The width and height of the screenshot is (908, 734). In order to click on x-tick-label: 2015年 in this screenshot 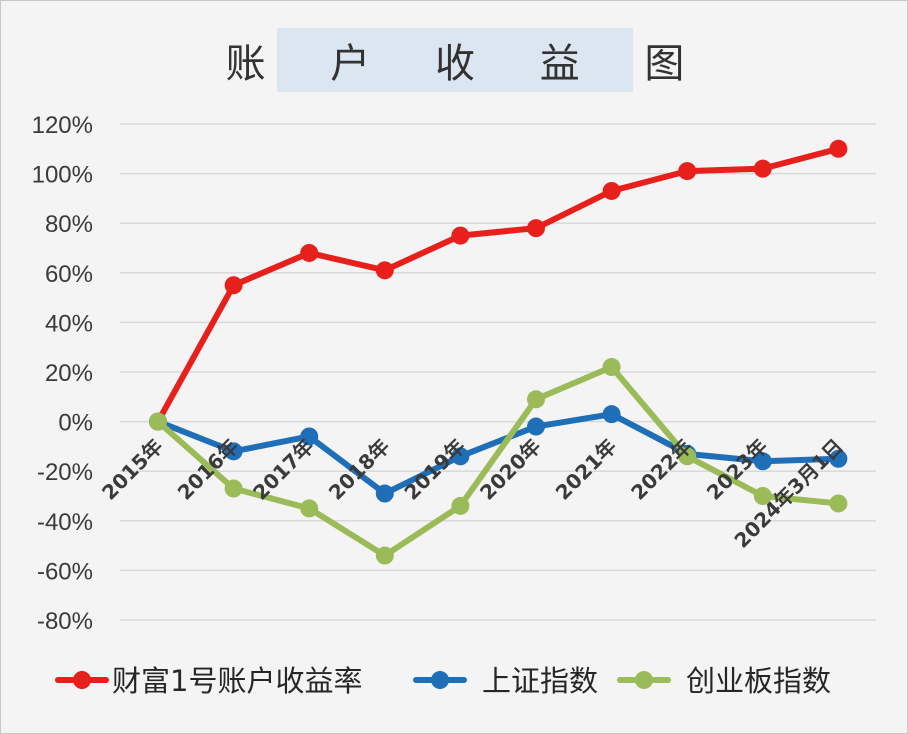, I will do `click(132, 469)`.